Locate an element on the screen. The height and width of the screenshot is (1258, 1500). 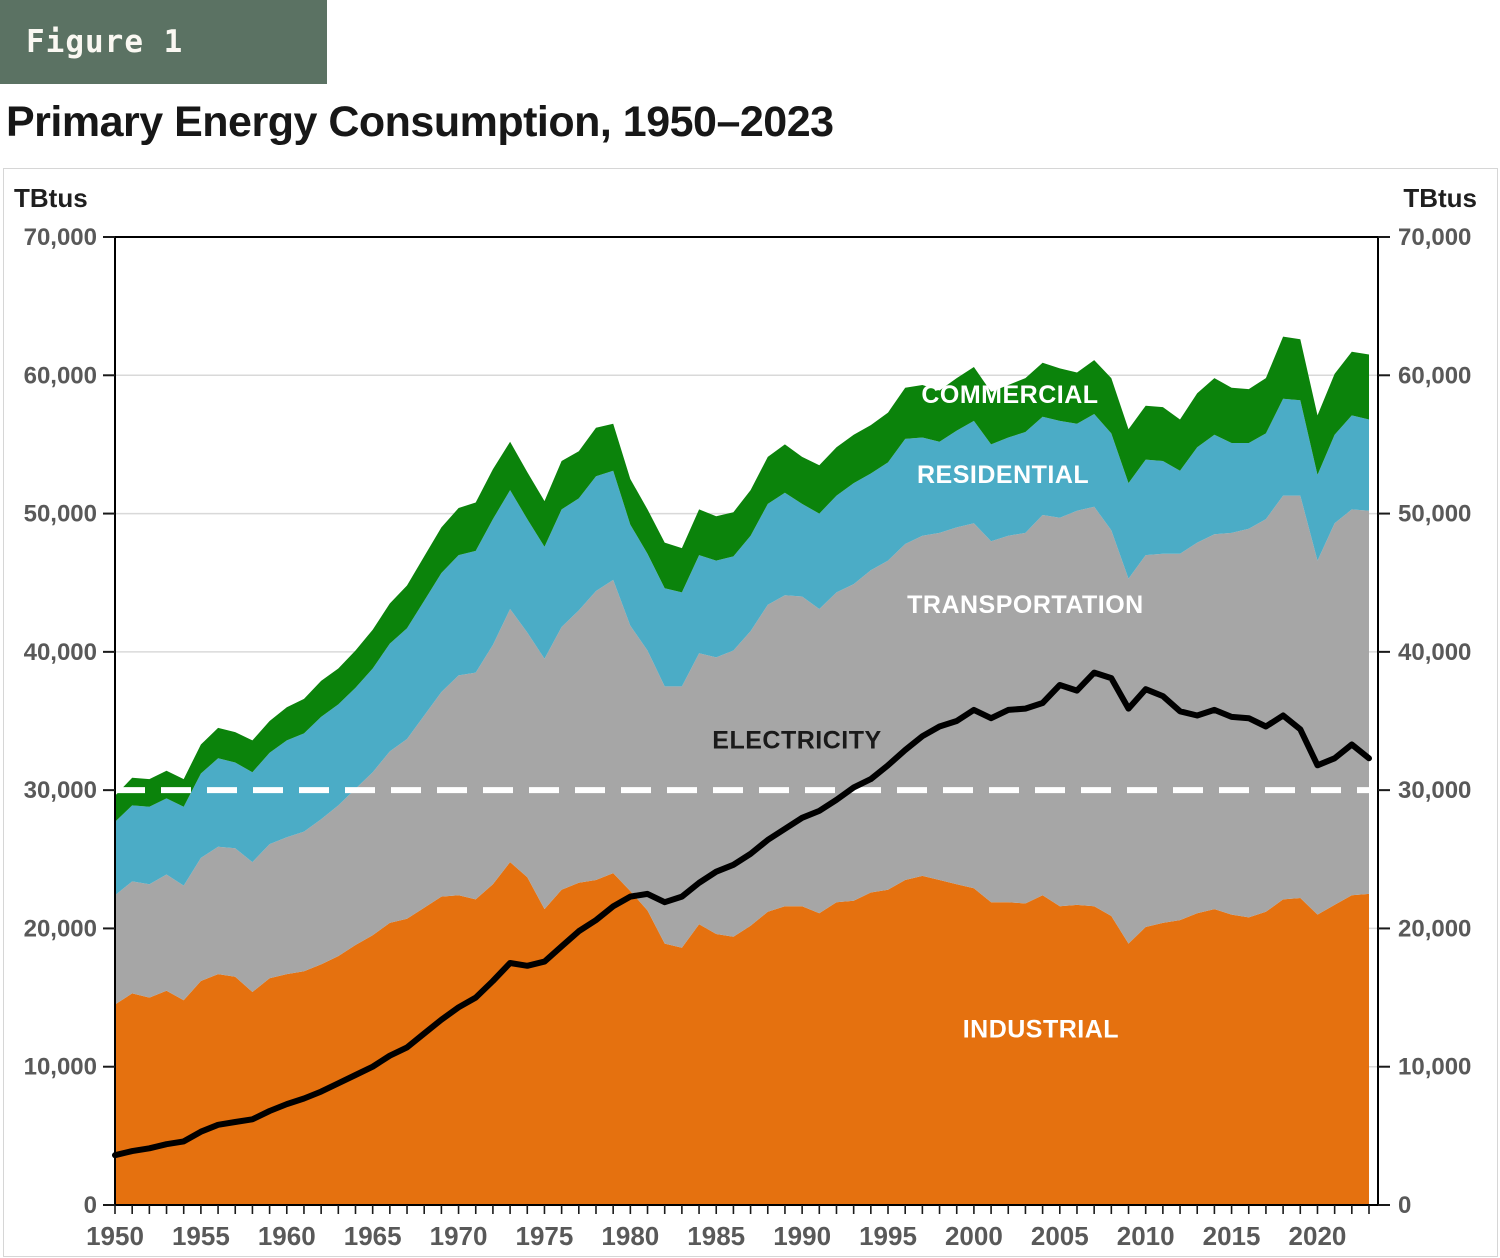
svg-text: 1980 is located at coordinates (630, 1236).